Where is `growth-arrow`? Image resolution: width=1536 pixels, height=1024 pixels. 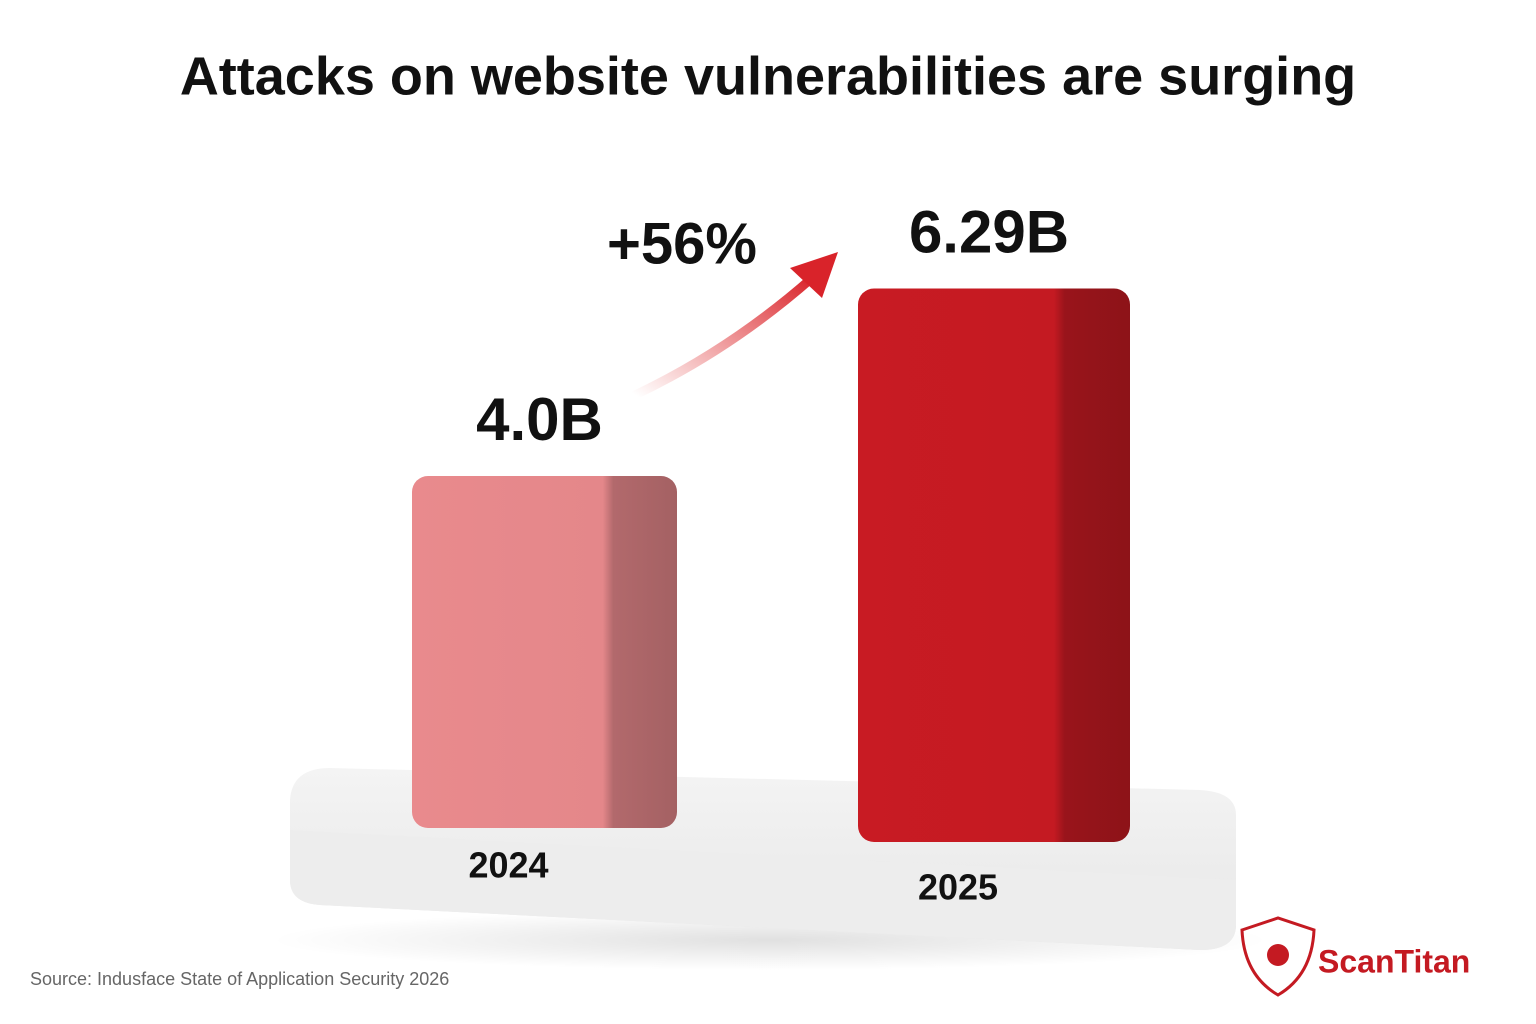 growth-arrow is located at coordinates (723, 336).